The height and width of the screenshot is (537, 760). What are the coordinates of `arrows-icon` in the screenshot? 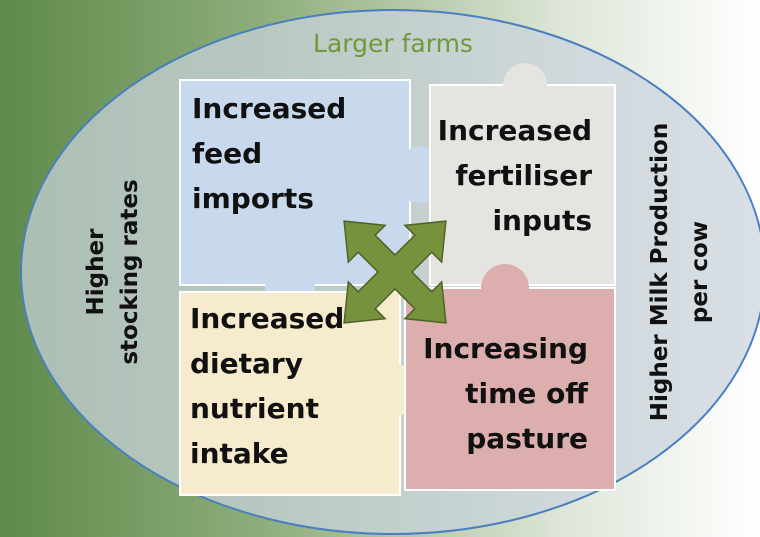 It's located at (395, 272).